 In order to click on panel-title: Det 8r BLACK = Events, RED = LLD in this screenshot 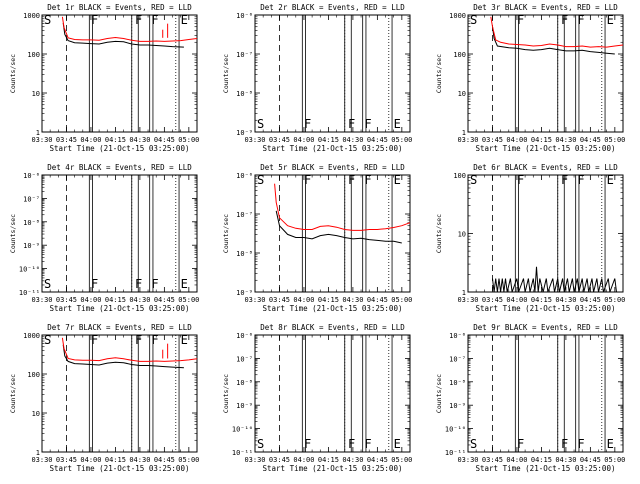, I will do `click(332, 327)`.